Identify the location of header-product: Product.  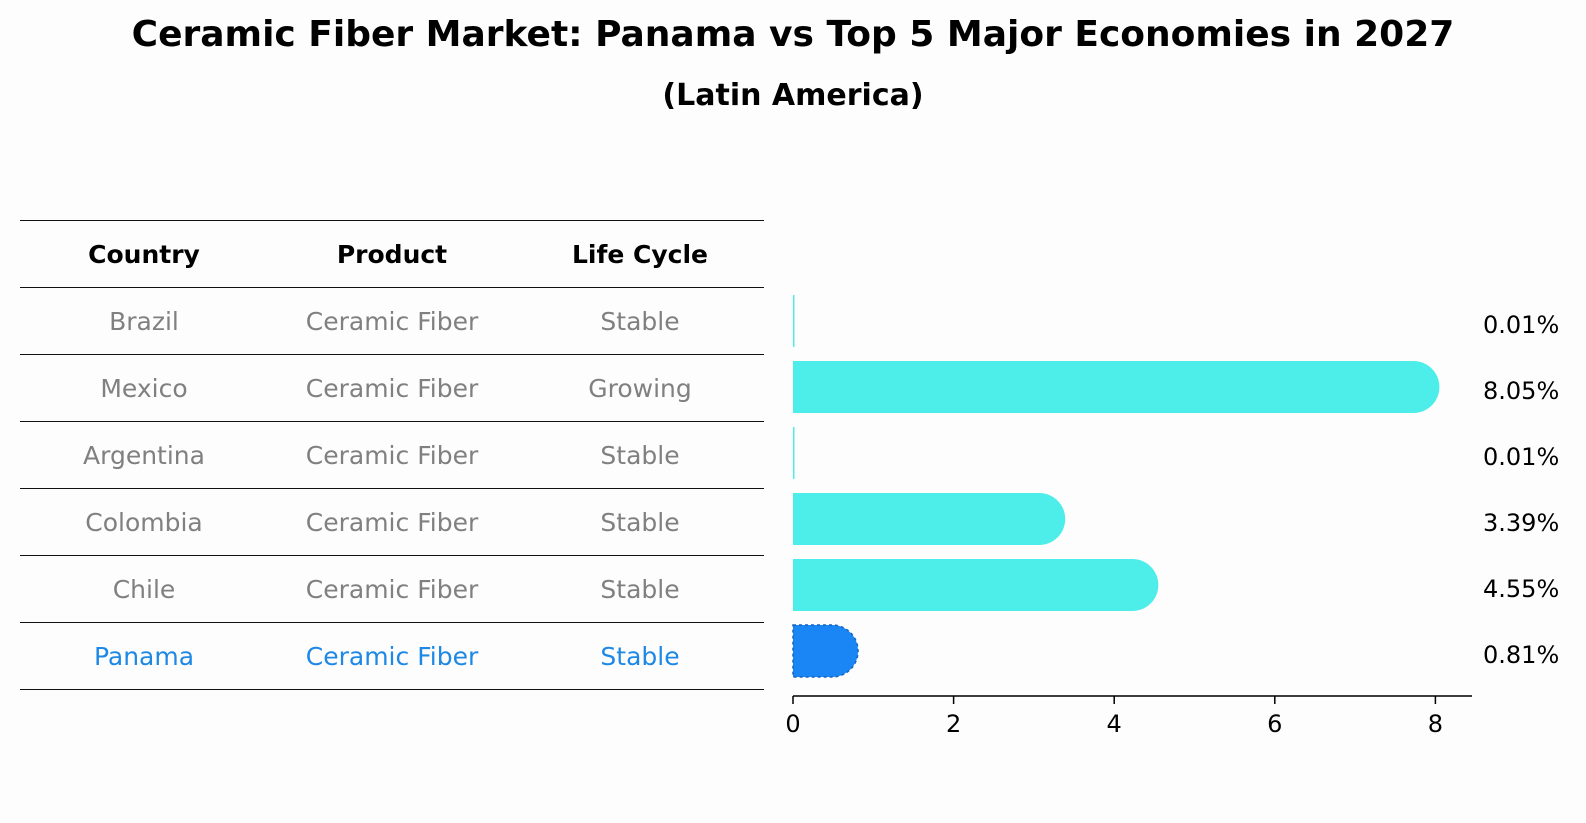
(392, 254).